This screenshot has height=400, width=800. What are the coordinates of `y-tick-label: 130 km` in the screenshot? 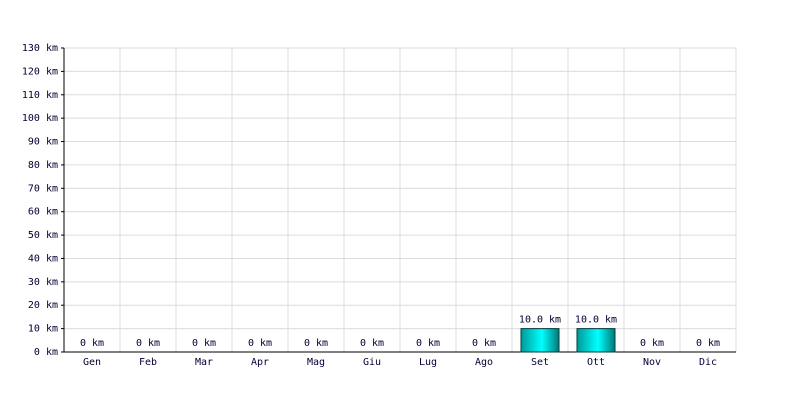 It's located at (40, 48).